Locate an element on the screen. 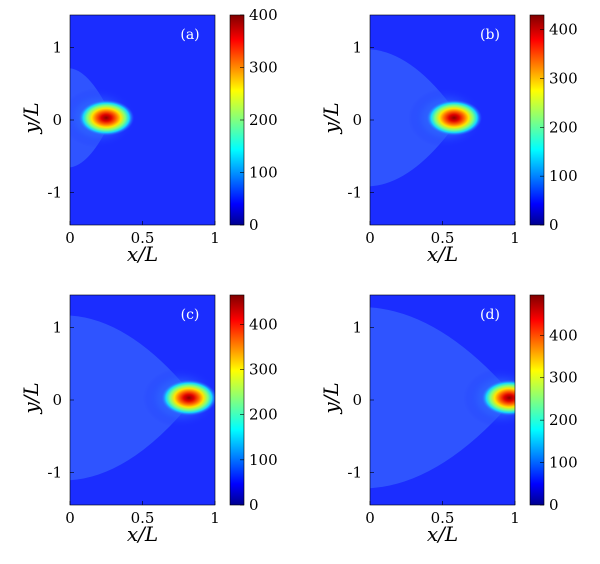 The width and height of the screenshot is (600, 564). panel-label: (c) is located at coordinates (190, 315).